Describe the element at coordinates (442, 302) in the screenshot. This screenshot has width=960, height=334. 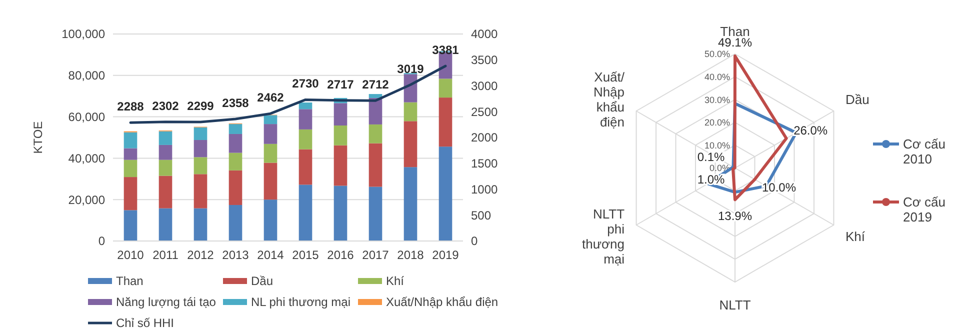
I see `legend-label: Xuất/Nhập khẩu điện` at that location.